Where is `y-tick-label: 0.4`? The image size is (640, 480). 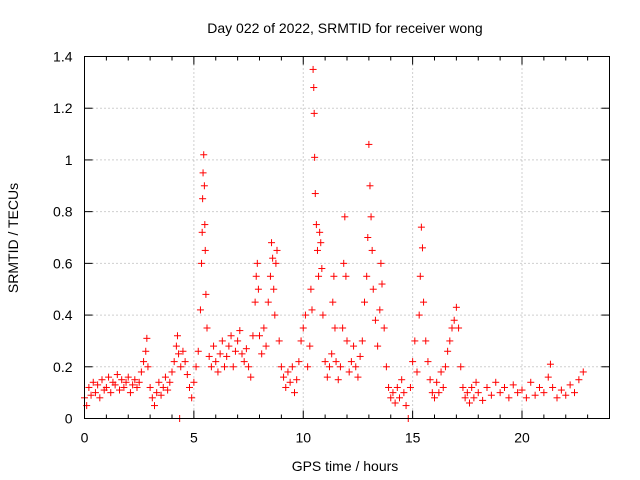 y-tick-label: 0.4 is located at coordinates (63, 315).